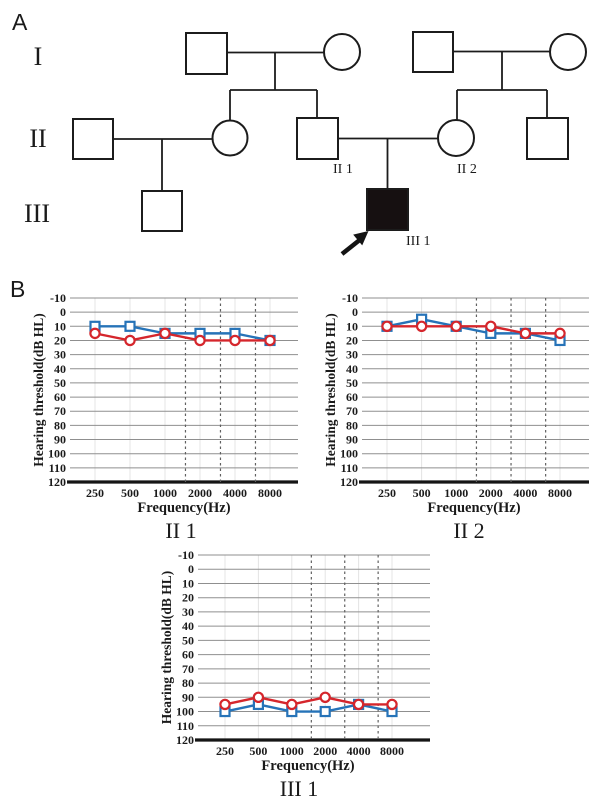  I want to click on pedigree-label-II-2: II 2, so click(467, 169).